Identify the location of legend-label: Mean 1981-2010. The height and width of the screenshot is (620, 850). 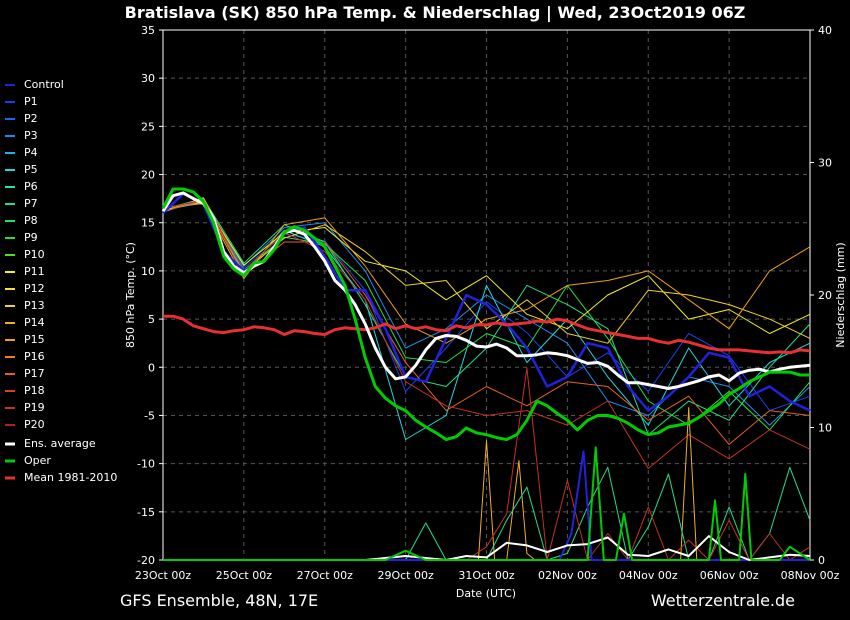
(70, 477).